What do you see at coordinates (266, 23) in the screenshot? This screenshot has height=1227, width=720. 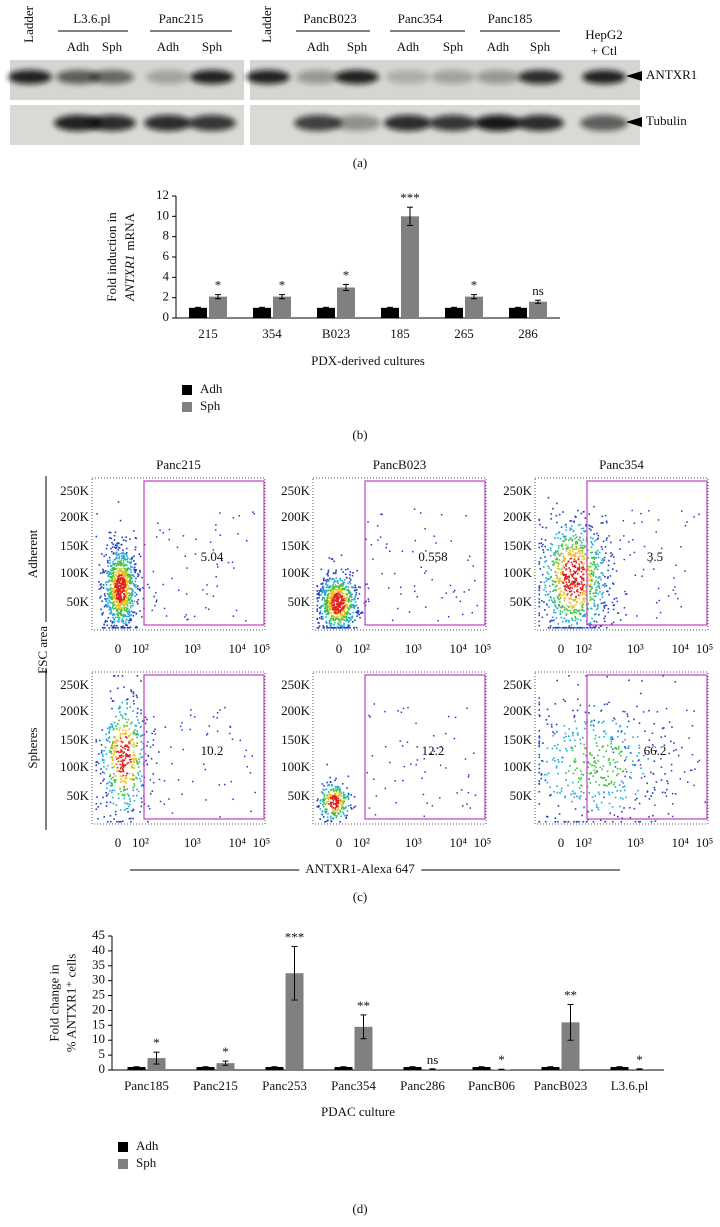 I see `lane-label: Ladder` at bounding box center [266, 23].